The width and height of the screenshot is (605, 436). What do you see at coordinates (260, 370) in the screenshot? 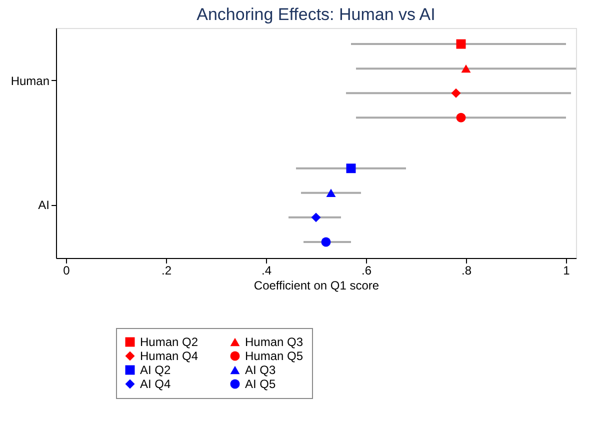
I see `legend-label: AI Q3` at bounding box center [260, 370].